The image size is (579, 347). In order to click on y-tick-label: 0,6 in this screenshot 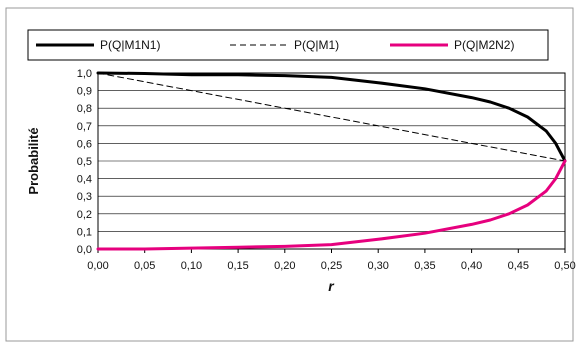, I will do `click(84, 144)`.